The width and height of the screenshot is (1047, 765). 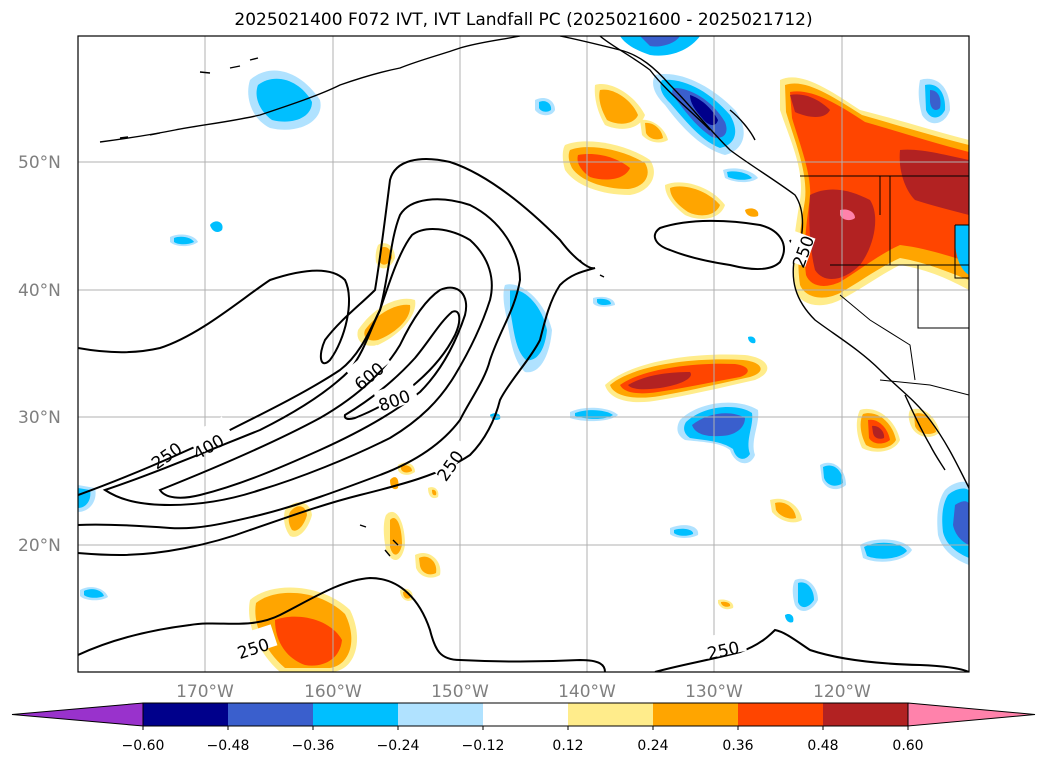 I want to click on colorbar-extend-high, so click(x=971, y=714).